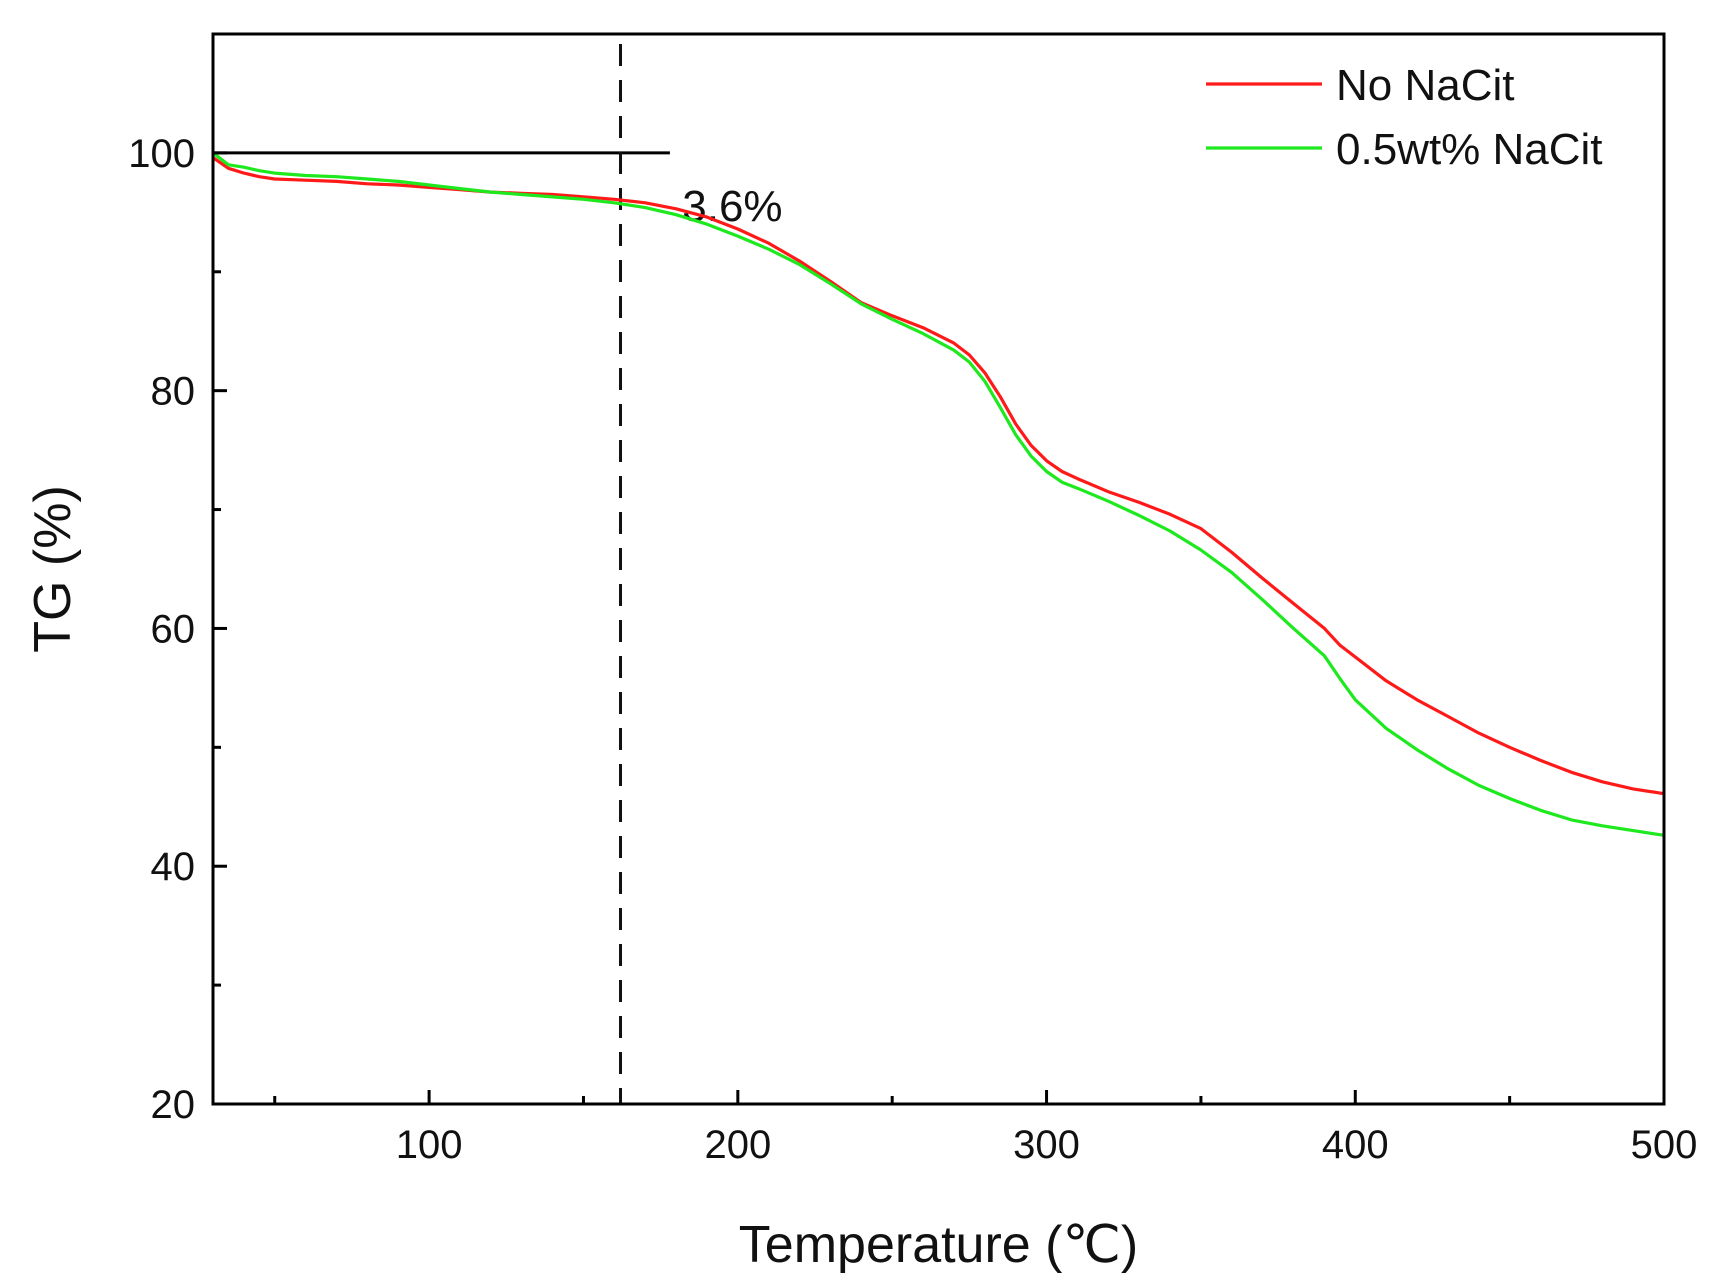 The image size is (1724, 1280). Describe the element at coordinates (173, 629) in the screenshot. I see `y-tick-label: 60` at that location.